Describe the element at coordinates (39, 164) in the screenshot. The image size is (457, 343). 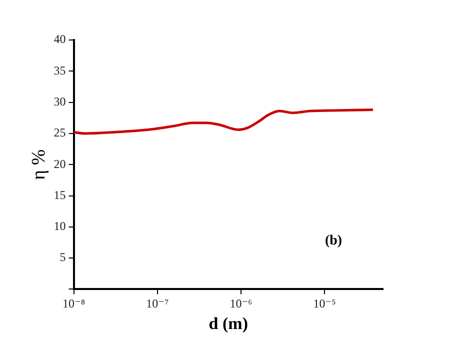
I see `y-axis-title: η %` at that location.